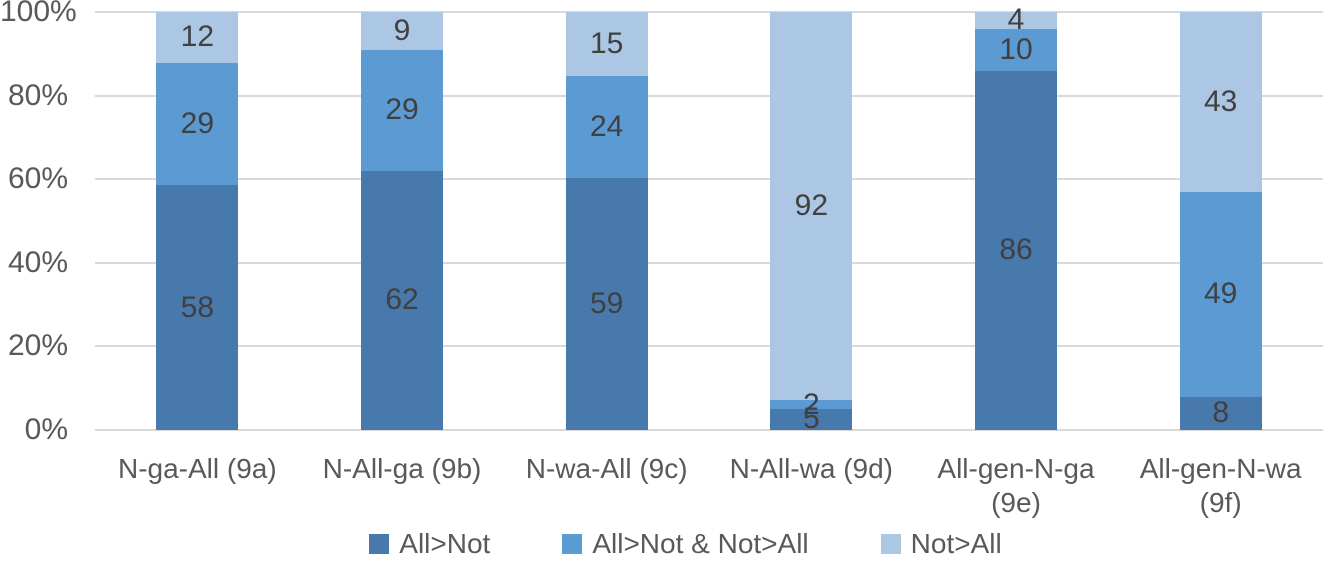  I want to click on bar-segment-value: 12, so click(197, 37).